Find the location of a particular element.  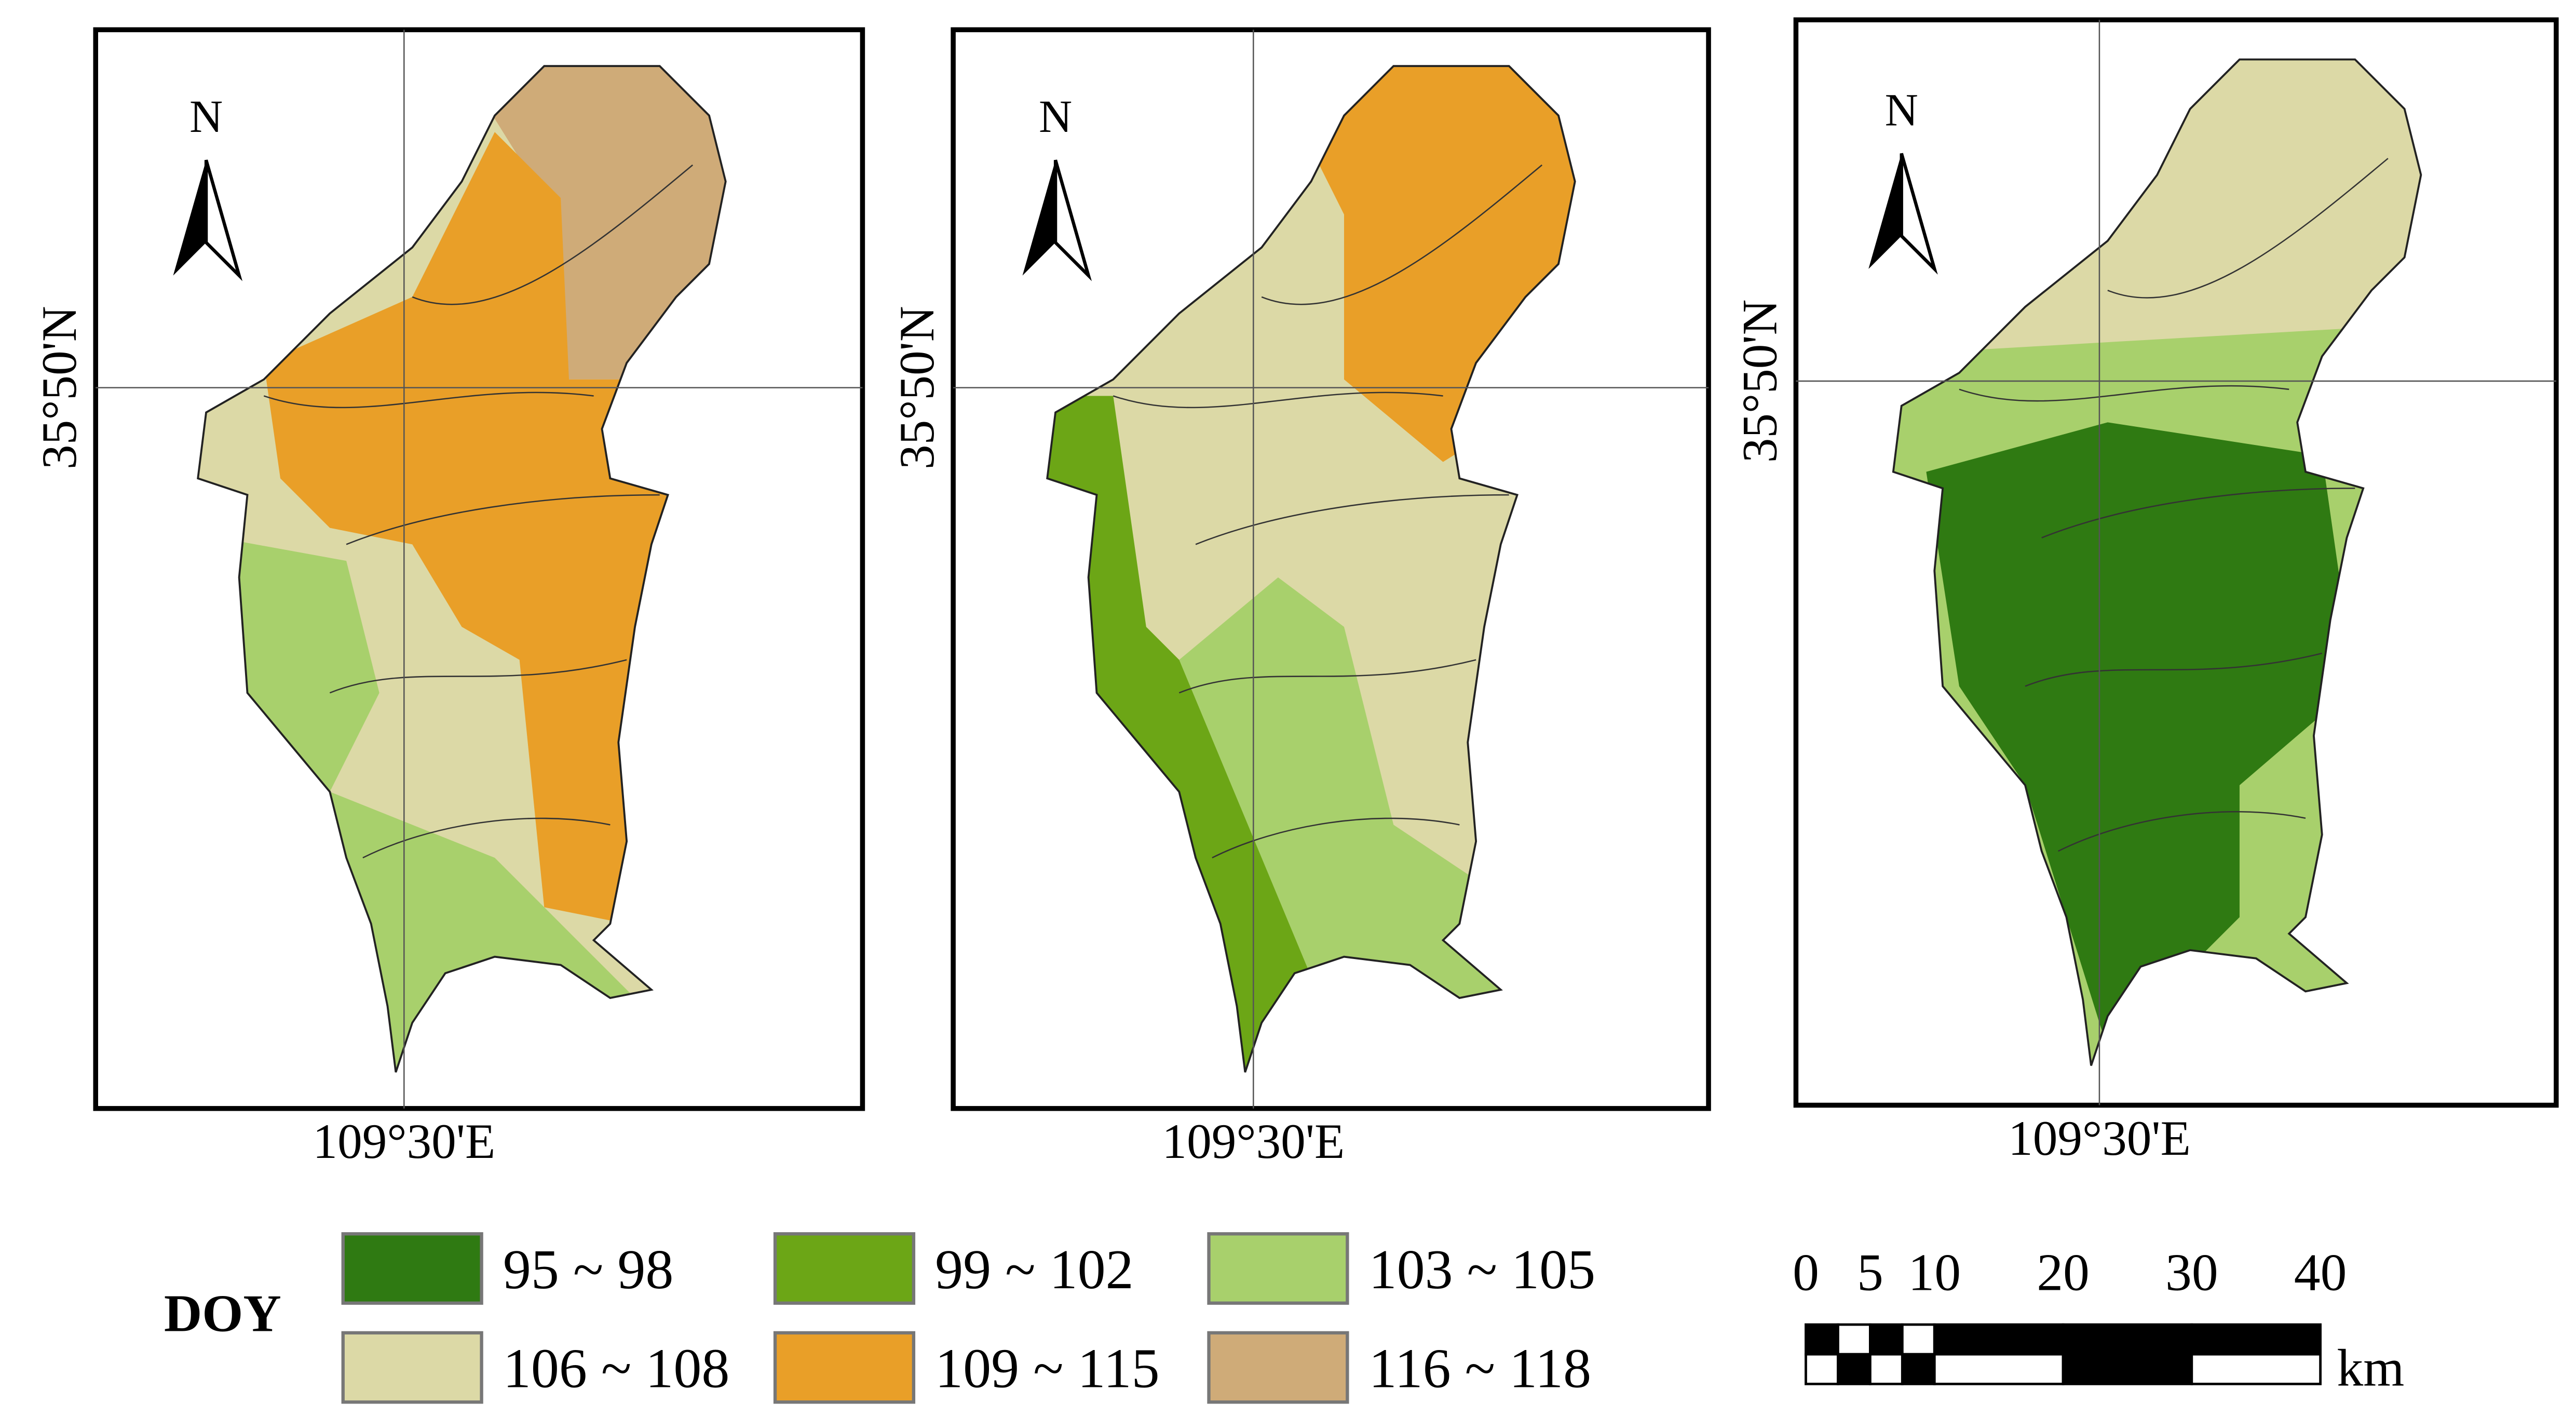

legend-label: 109 ~ 115 is located at coordinates (1047, 1369).